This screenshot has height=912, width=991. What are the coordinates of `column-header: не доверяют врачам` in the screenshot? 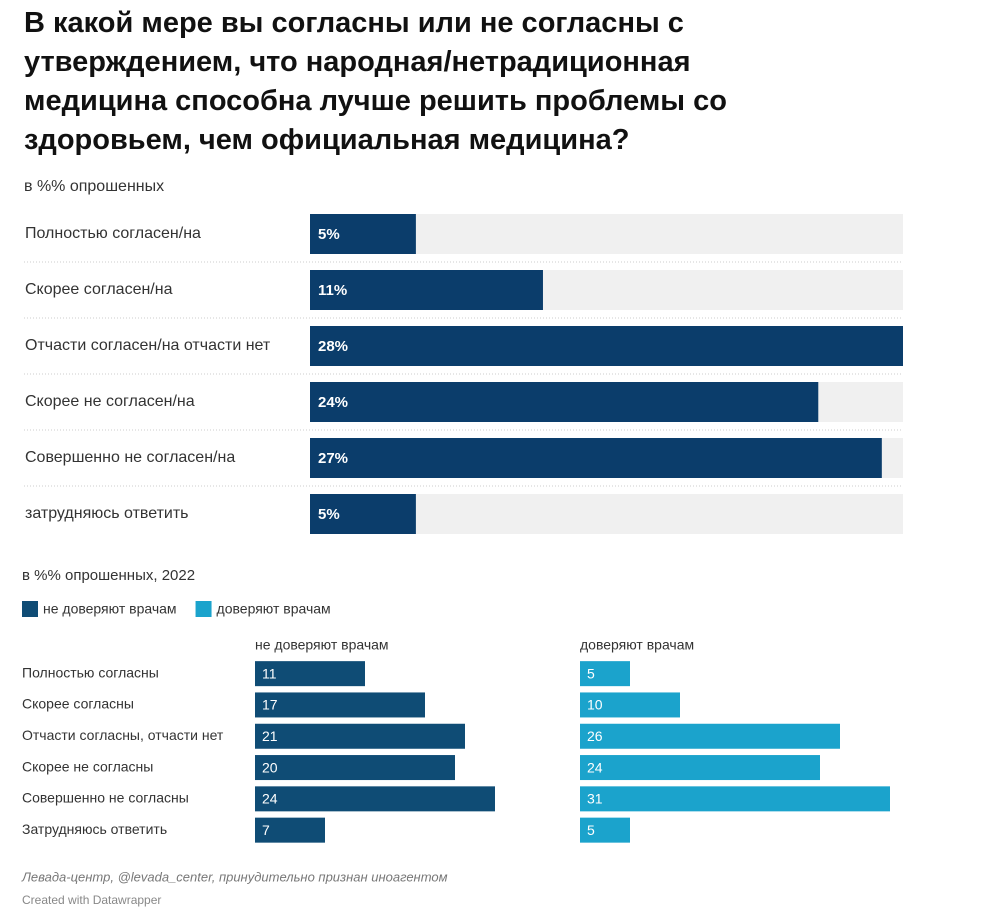 It's located at (322, 645).